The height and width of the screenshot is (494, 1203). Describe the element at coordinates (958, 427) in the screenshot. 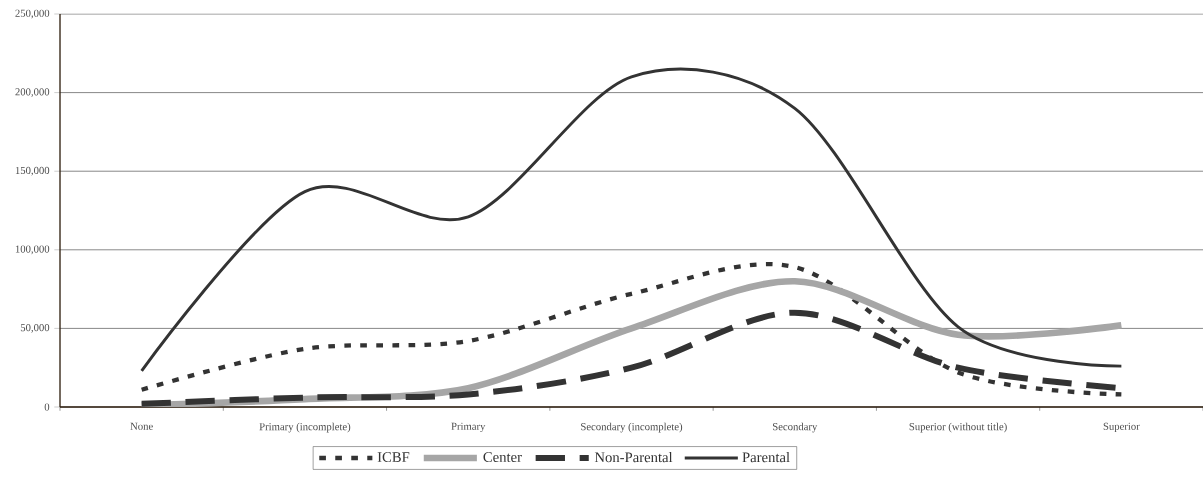

I see `x-tick-label: Superior (without title)` at that location.